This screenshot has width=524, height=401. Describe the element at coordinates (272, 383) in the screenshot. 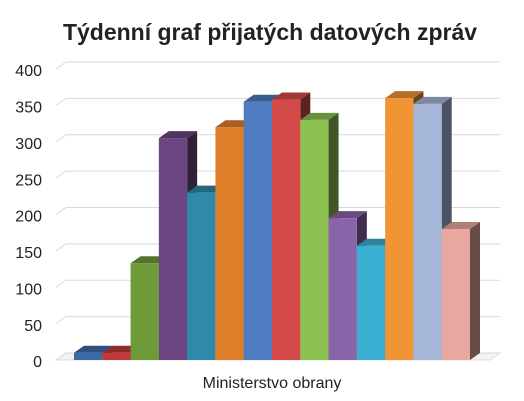

I see `x-tick-label: Ministerstvo obrany` at that location.